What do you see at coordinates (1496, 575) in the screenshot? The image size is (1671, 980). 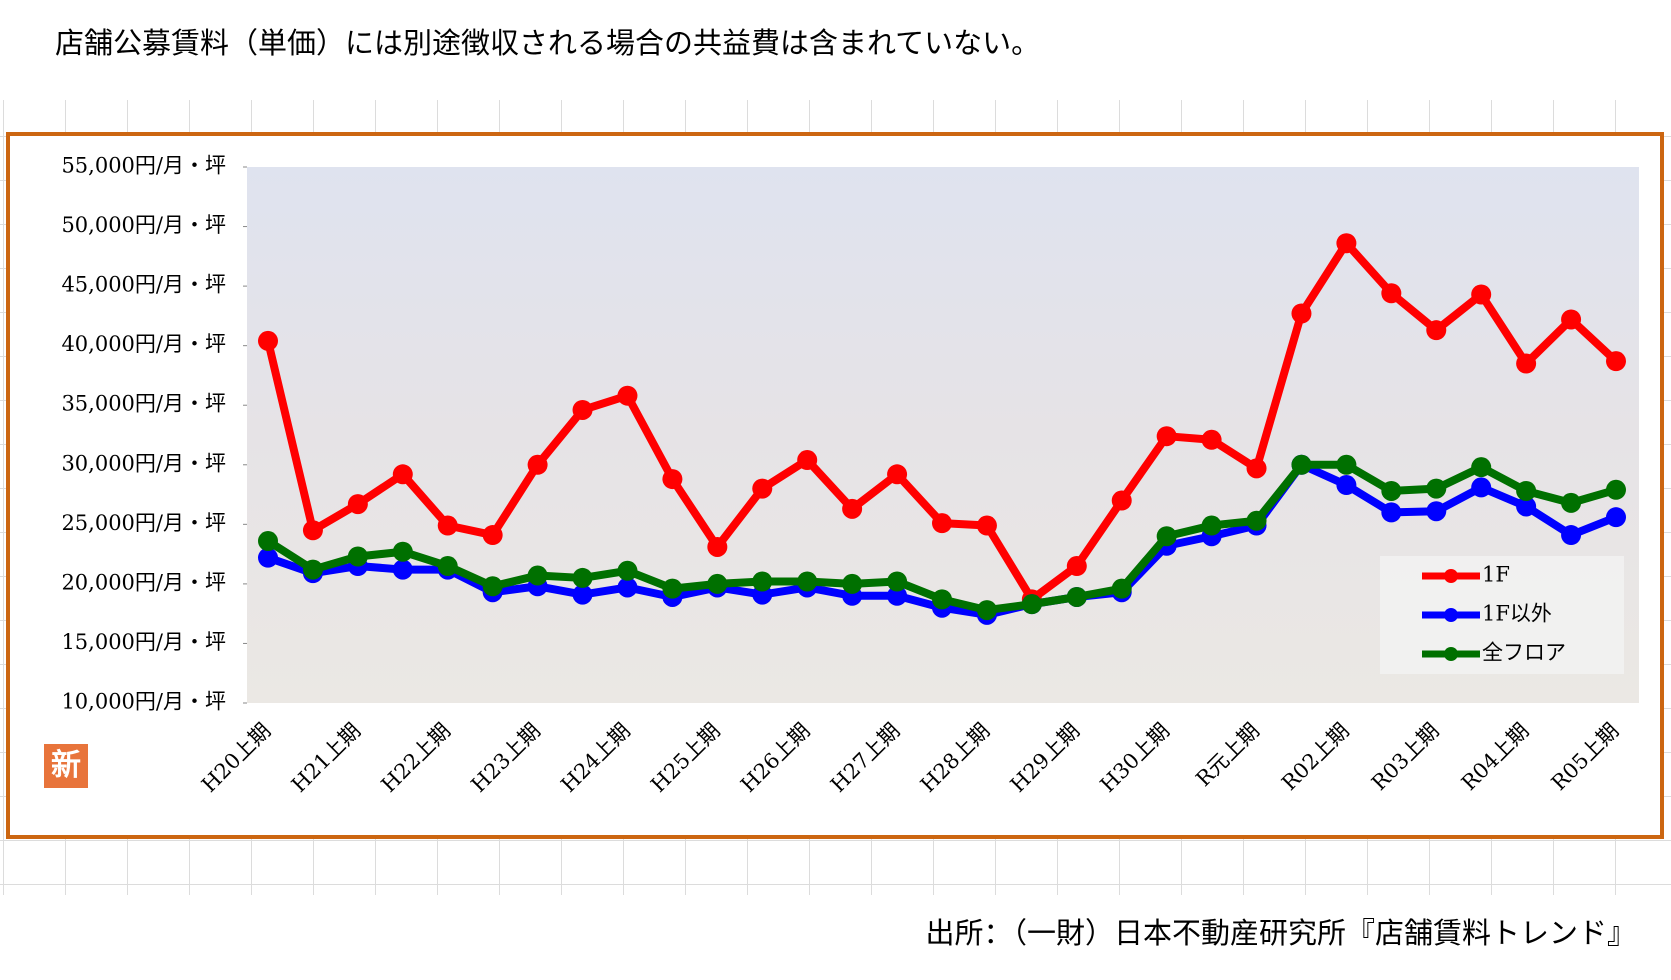 I see `legend-label: 1F` at bounding box center [1496, 575].